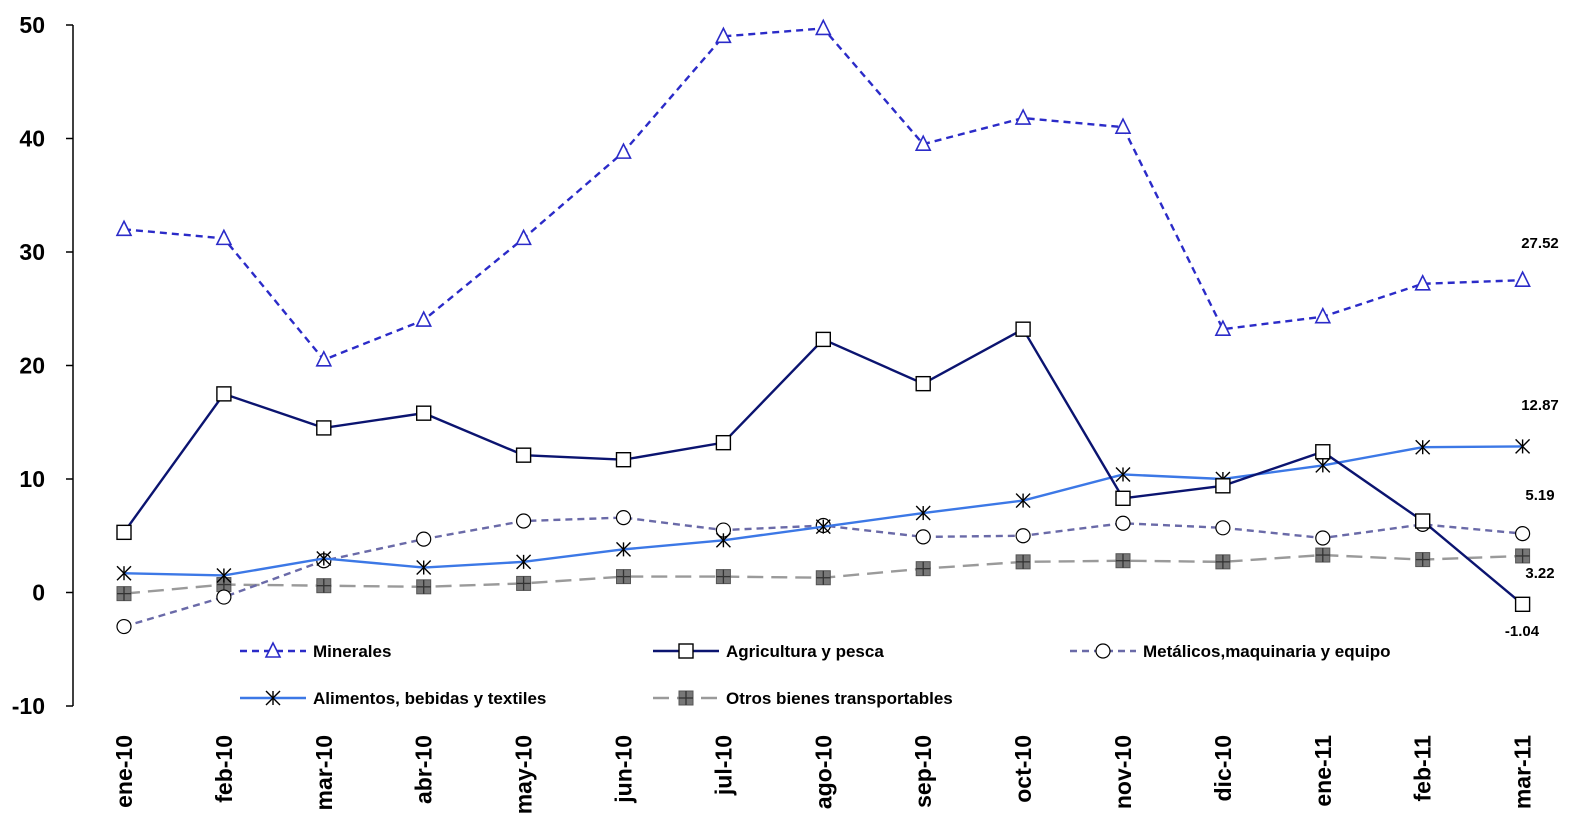  Describe the element at coordinates (32, 366) in the screenshot. I see `y-tick-label: 20` at that location.